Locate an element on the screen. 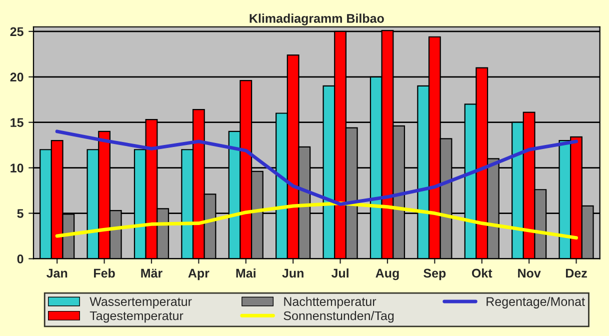 Image resolution: width=609 pixels, height=336 pixels. y-tick-label: 25 is located at coordinates (17, 31).